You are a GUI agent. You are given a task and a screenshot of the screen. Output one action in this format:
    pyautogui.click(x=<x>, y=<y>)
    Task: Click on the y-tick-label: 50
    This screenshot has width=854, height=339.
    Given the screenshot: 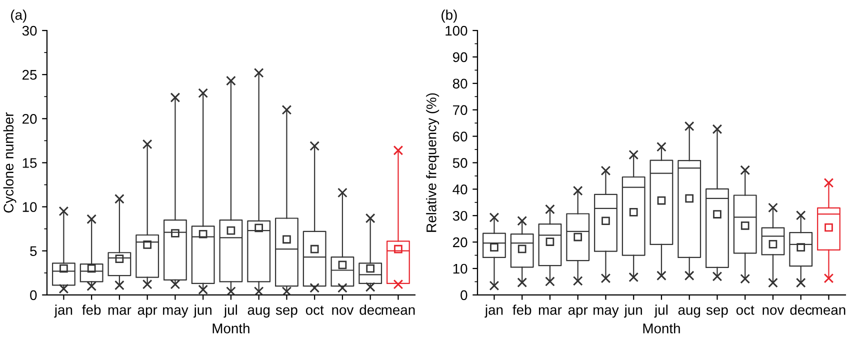 What is the action you would take?
    pyautogui.click(x=460, y=163)
    